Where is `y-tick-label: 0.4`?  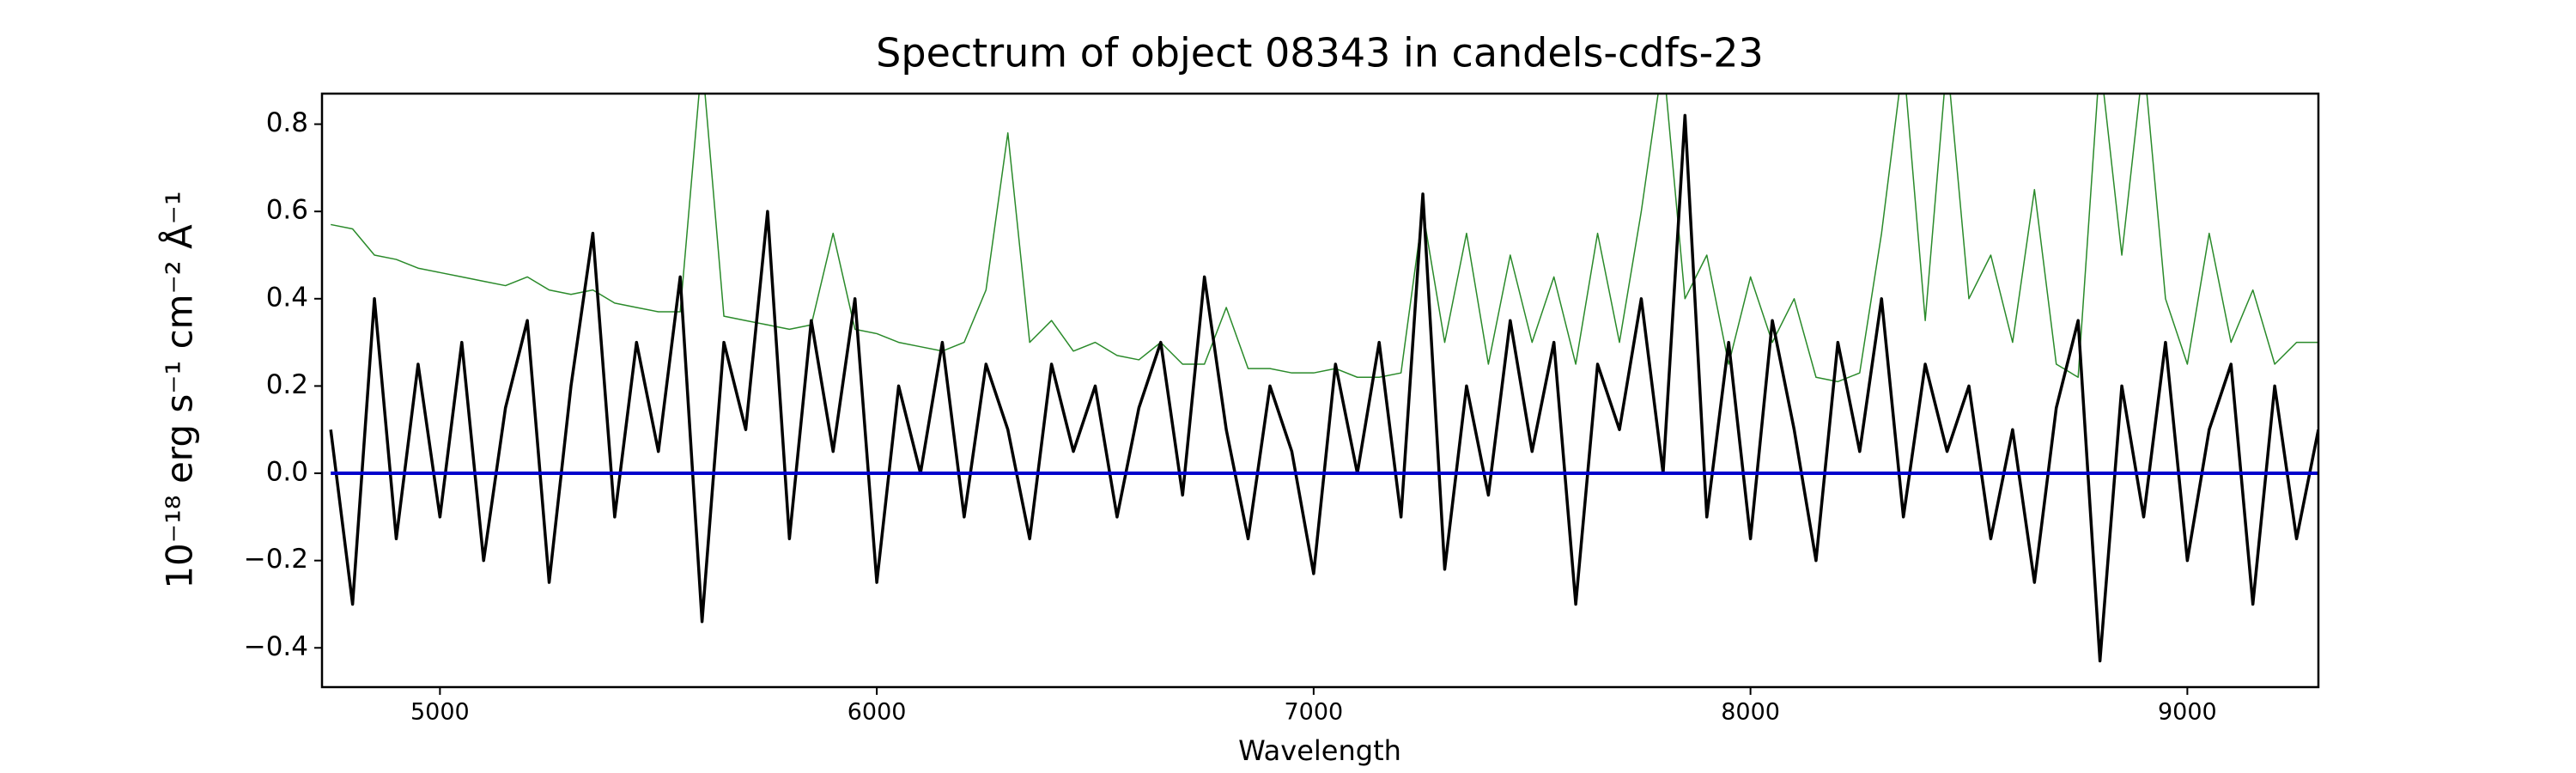
y-tick-label: 0.4 is located at coordinates (287, 297).